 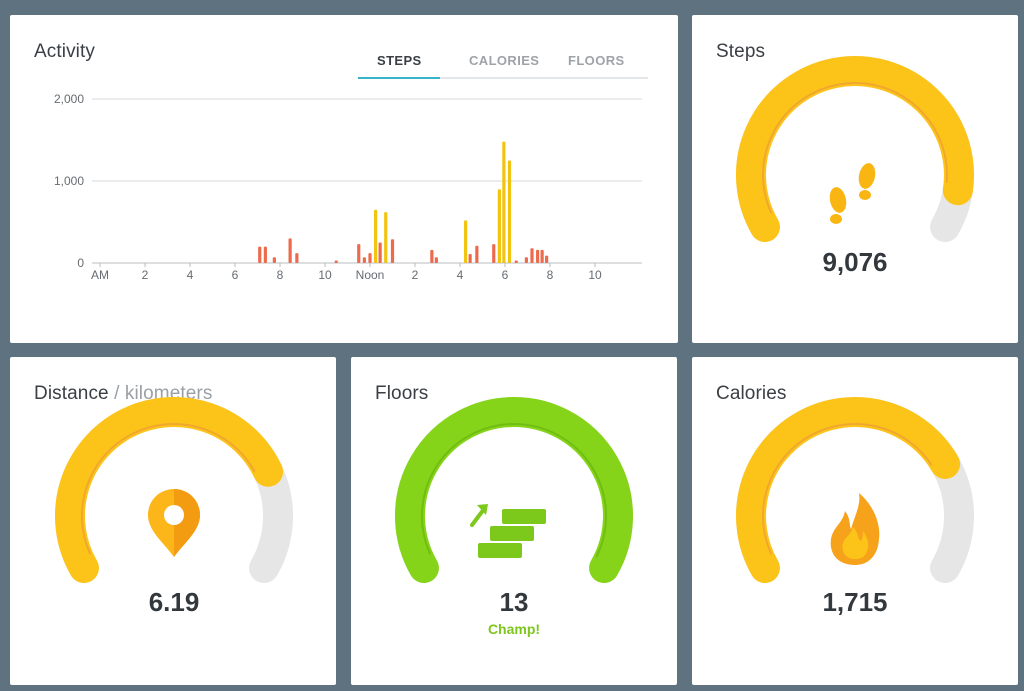 What do you see at coordinates (852, 193) in the screenshot?
I see `footprints-icon` at bounding box center [852, 193].